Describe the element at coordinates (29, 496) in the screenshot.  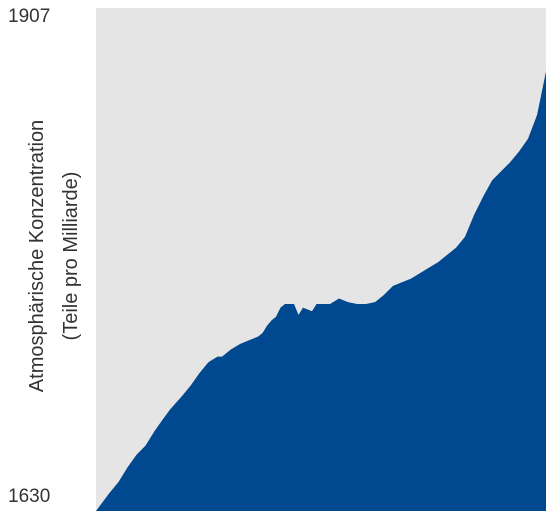
I see `y-min-tick-label: 1630` at that location.